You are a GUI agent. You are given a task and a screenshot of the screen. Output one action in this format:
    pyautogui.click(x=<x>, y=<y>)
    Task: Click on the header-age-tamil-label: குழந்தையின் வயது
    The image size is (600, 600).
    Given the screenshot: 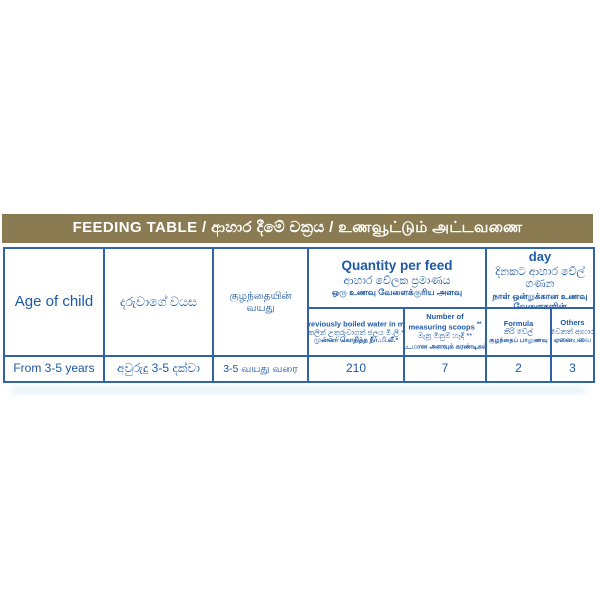 What is the action you would take?
    pyautogui.click(x=260, y=301)
    